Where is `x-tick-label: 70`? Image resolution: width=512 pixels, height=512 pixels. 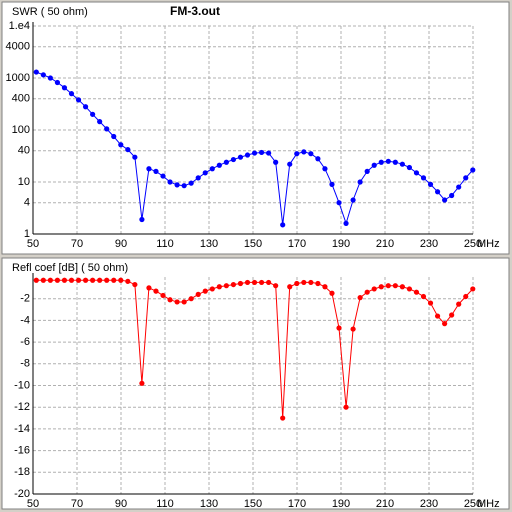 x-tick-label: 70 is located at coordinates (77, 504).